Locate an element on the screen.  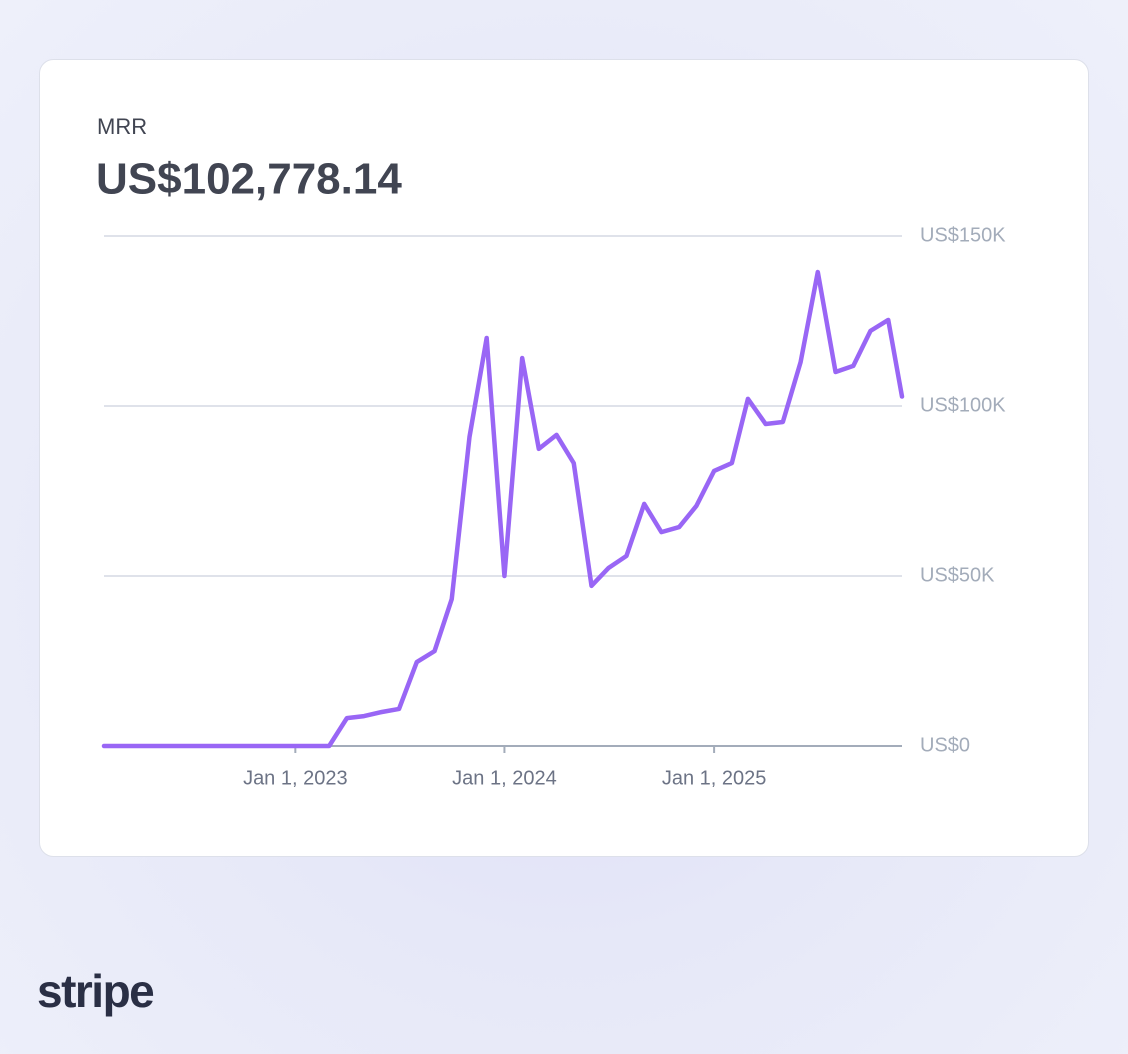
chart-title: MRR is located at coordinates (122, 126).